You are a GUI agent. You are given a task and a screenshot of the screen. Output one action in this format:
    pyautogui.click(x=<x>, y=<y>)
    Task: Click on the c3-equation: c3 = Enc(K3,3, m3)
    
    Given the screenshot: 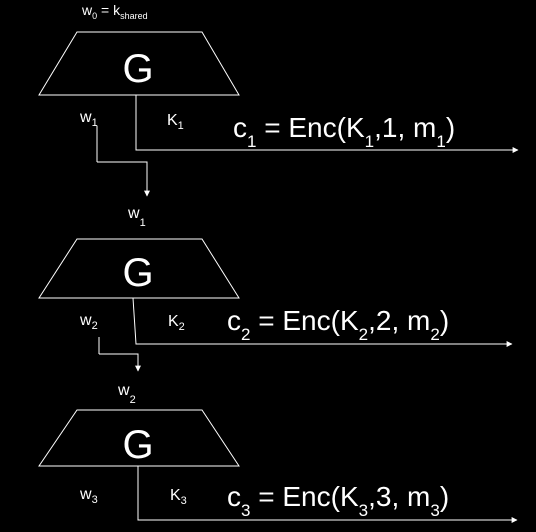 What is the action you would take?
    pyautogui.click(x=338, y=500)
    